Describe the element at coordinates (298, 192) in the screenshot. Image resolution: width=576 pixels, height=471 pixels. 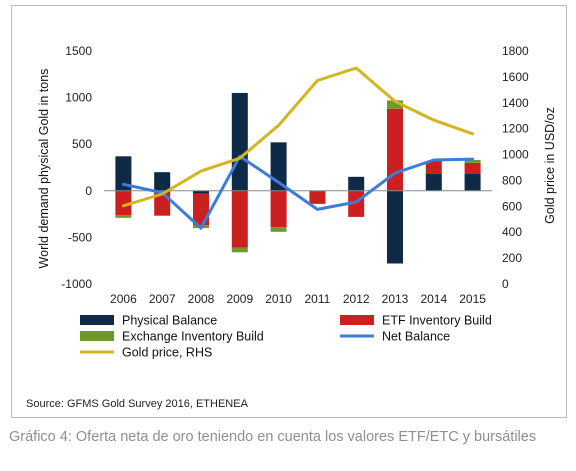
I see `line-net-balance` at that location.